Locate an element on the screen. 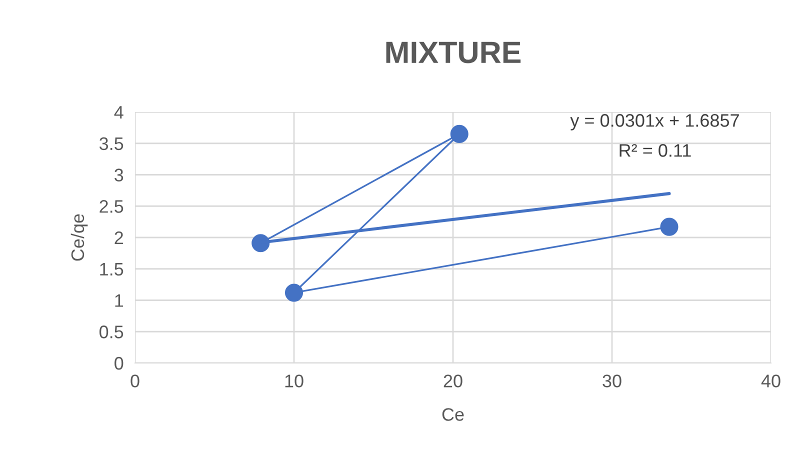 This screenshot has width=799, height=473. y-tick-label: 4 is located at coordinates (119, 112).